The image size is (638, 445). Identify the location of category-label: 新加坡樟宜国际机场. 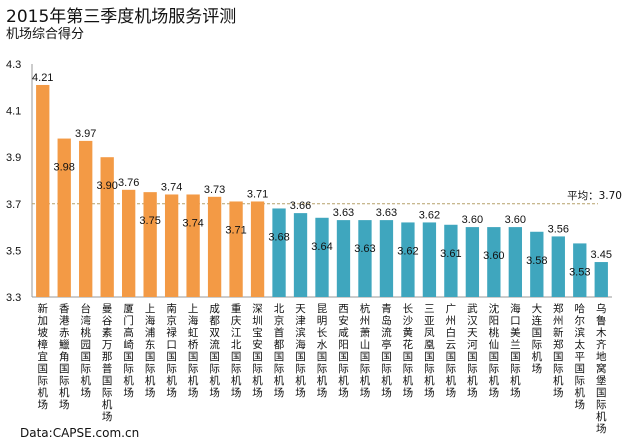
(42, 356).